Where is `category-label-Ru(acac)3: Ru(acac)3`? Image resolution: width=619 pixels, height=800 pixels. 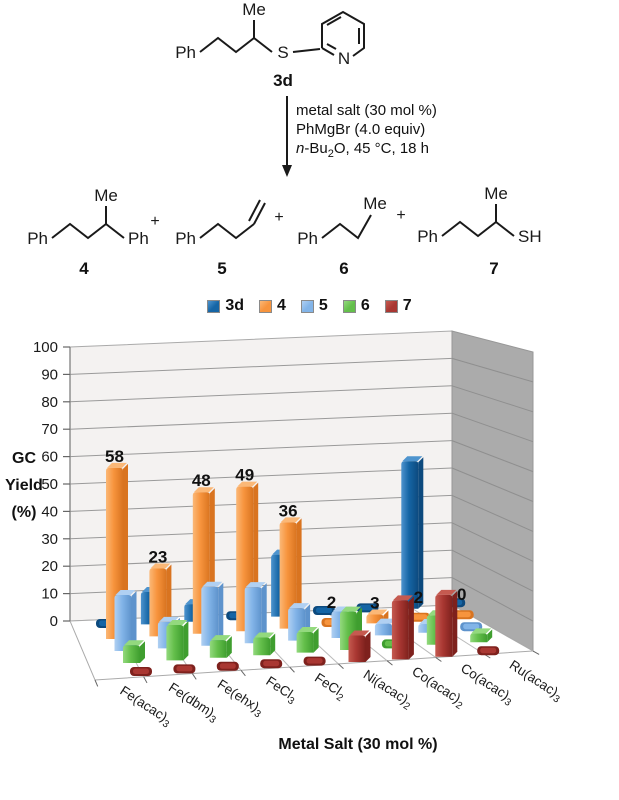 category-label-Ru(acac)3: Ru(acac)3 is located at coordinates (535, 681).